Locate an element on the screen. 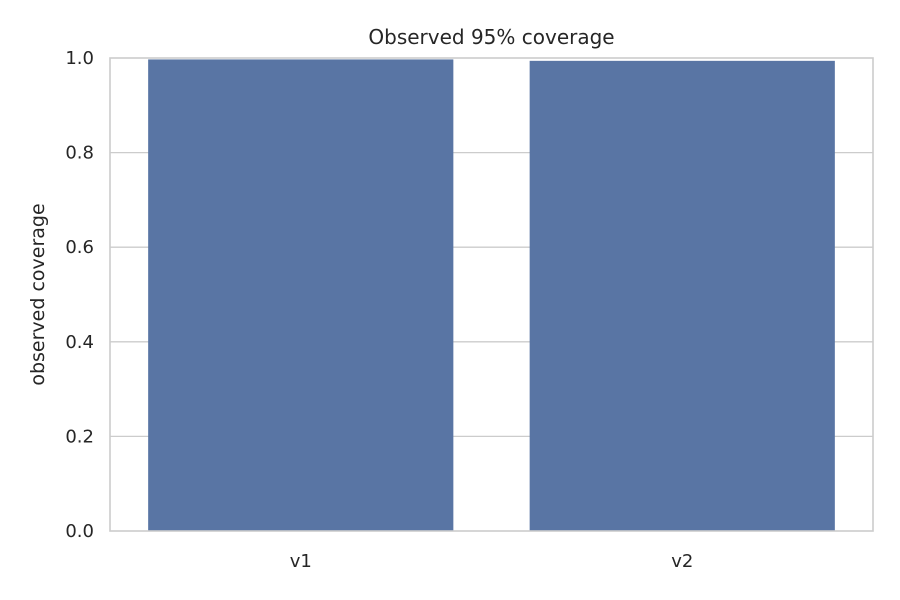 This screenshot has height=600, width=900. chart-title: Observed 95% coverage is located at coordinates (491, 37).